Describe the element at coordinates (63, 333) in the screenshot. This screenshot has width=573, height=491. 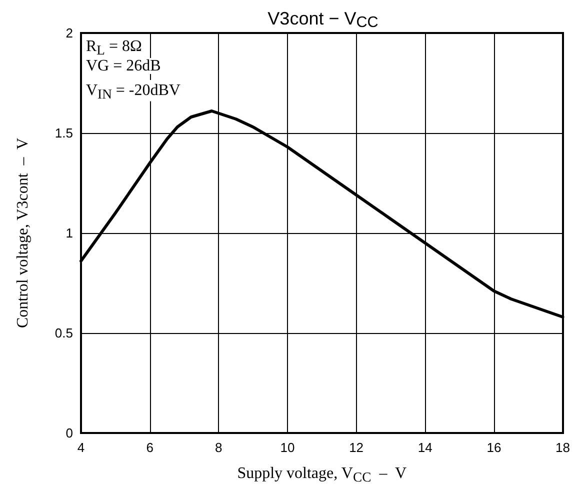
I see `y-tick-label: 0.5` at that location.